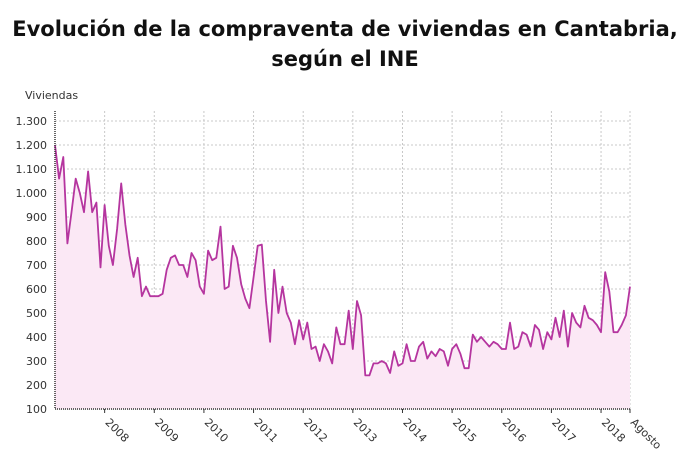 The width and height of the screenshot is (690, 465). I want to click on x-tick-label: 2013, so click(365, 430).